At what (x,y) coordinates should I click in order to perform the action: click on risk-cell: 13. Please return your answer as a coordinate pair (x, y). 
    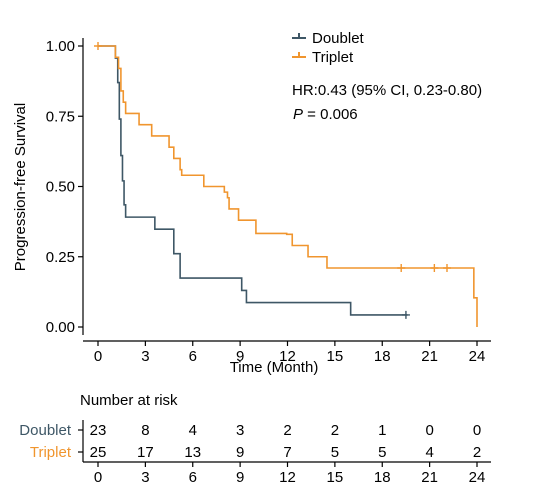
    Looking at the image, I should click on (192, 452).